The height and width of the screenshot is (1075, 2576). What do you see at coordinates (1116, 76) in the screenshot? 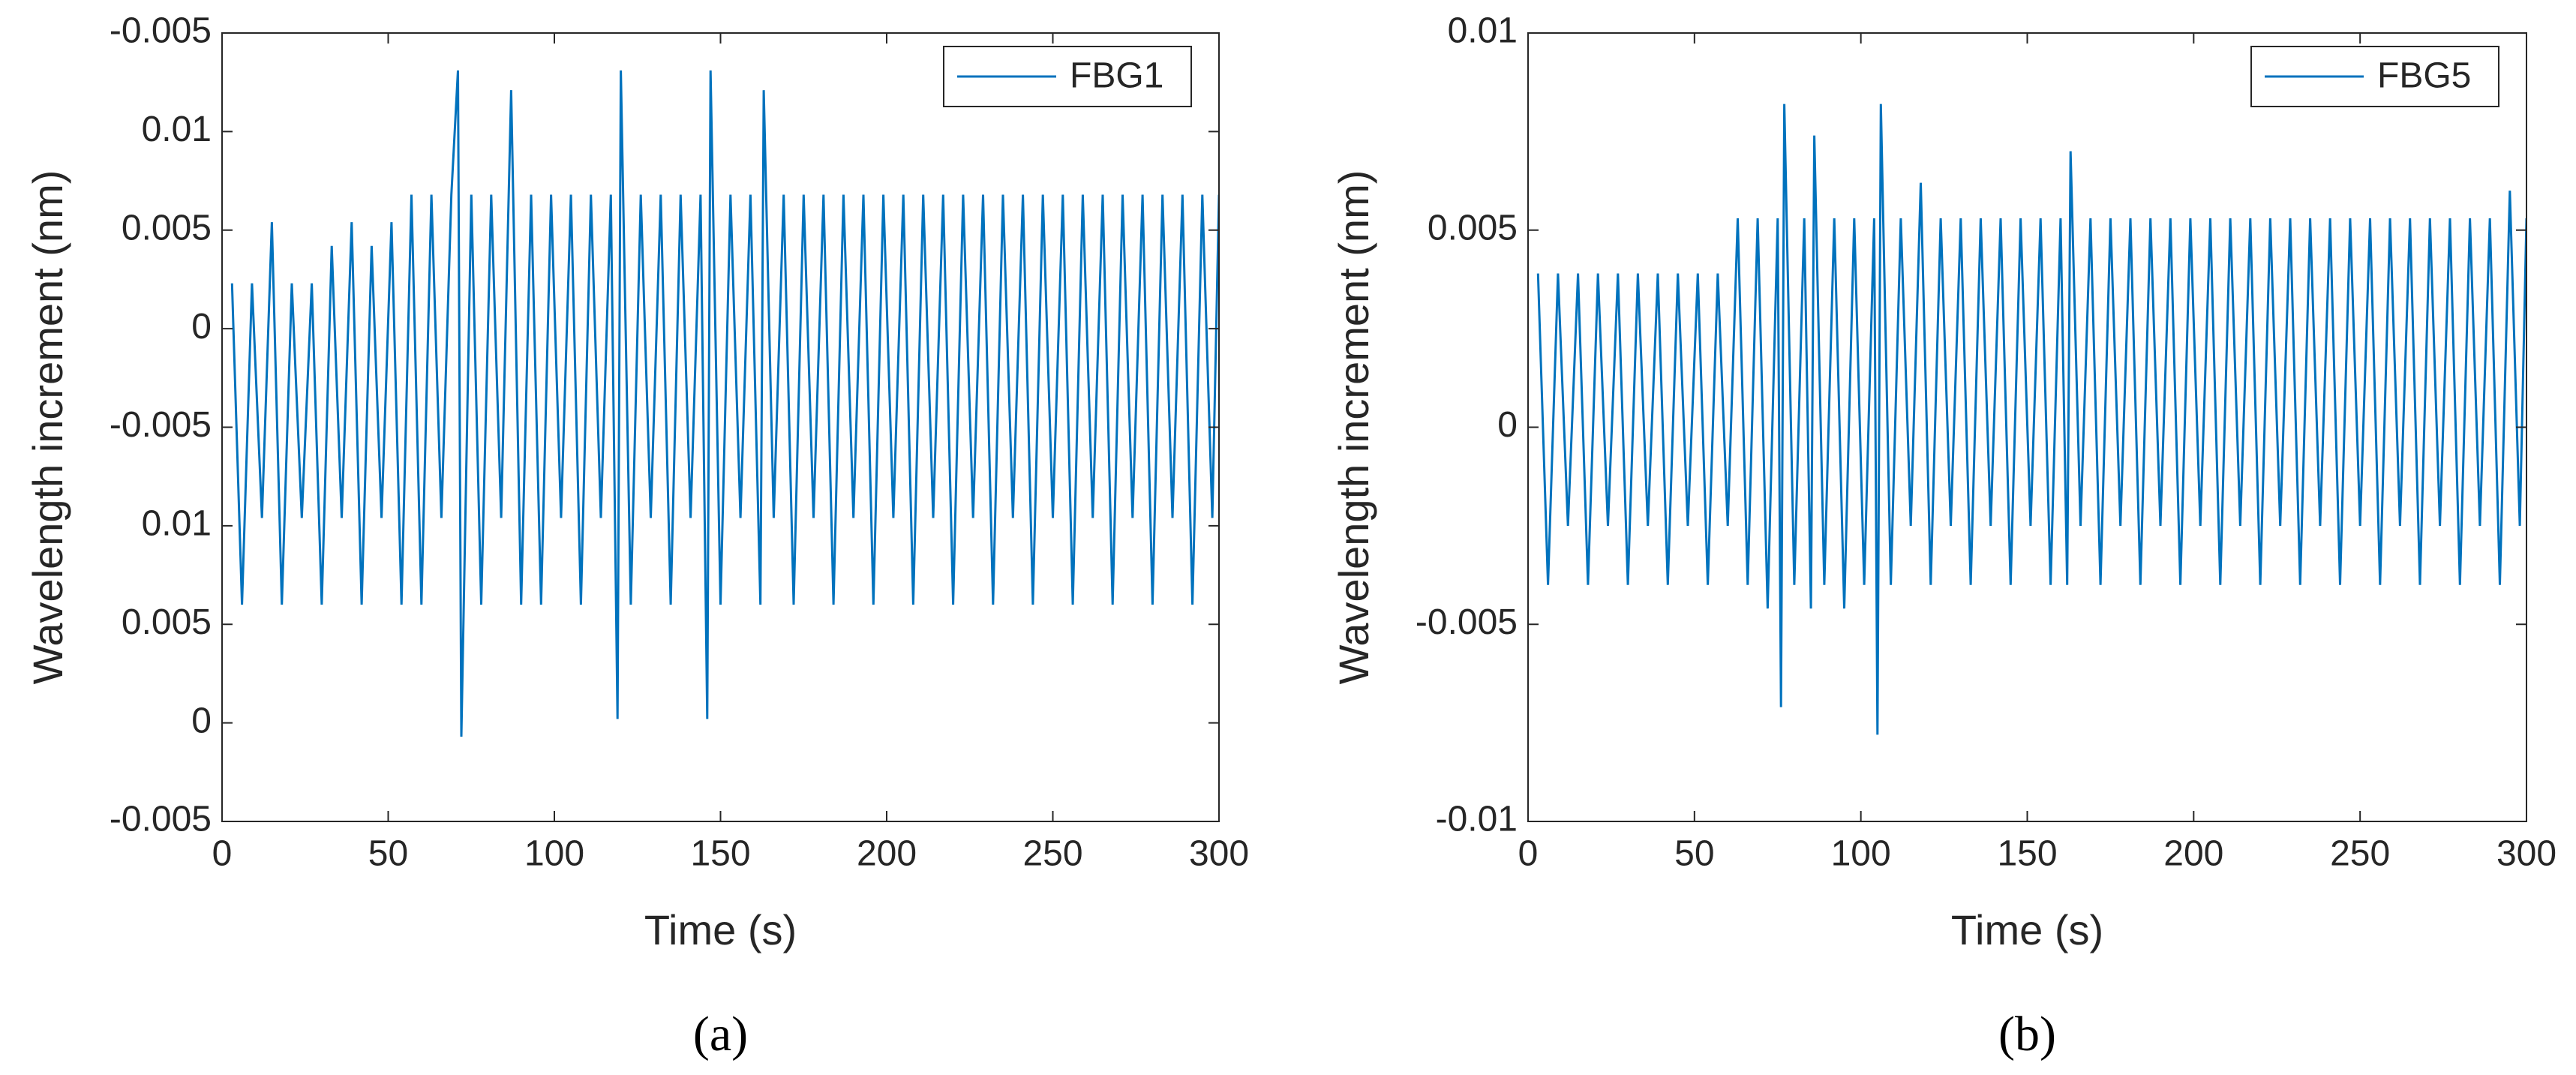
I see `legend-label: FBG1` at bounding box center [1116, 76].